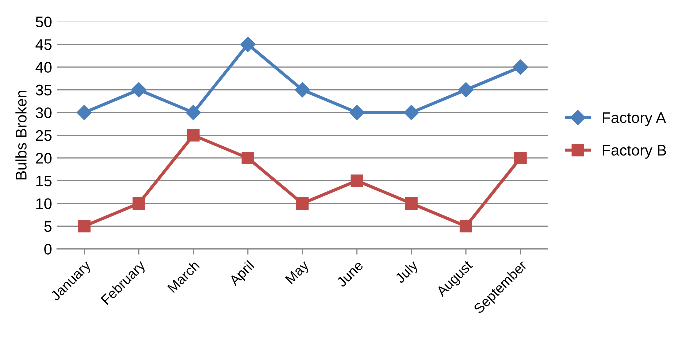 This screenshot has width=674, height=347. What do you see at coordinates (634, 152) in the screenshot?
I see `legend-label: Factory B` at bounding box center [634, 152].